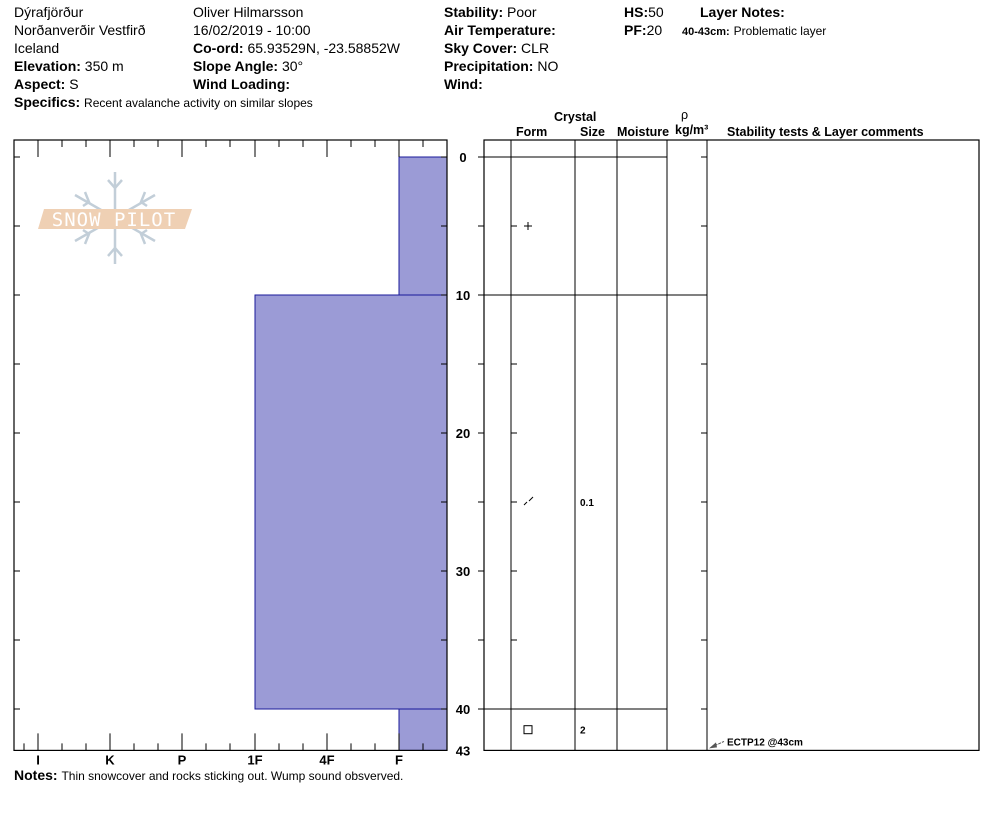 This screenshot has width=994, height=840. I want to click on depth-tick-label: 43, so click(463, 750).